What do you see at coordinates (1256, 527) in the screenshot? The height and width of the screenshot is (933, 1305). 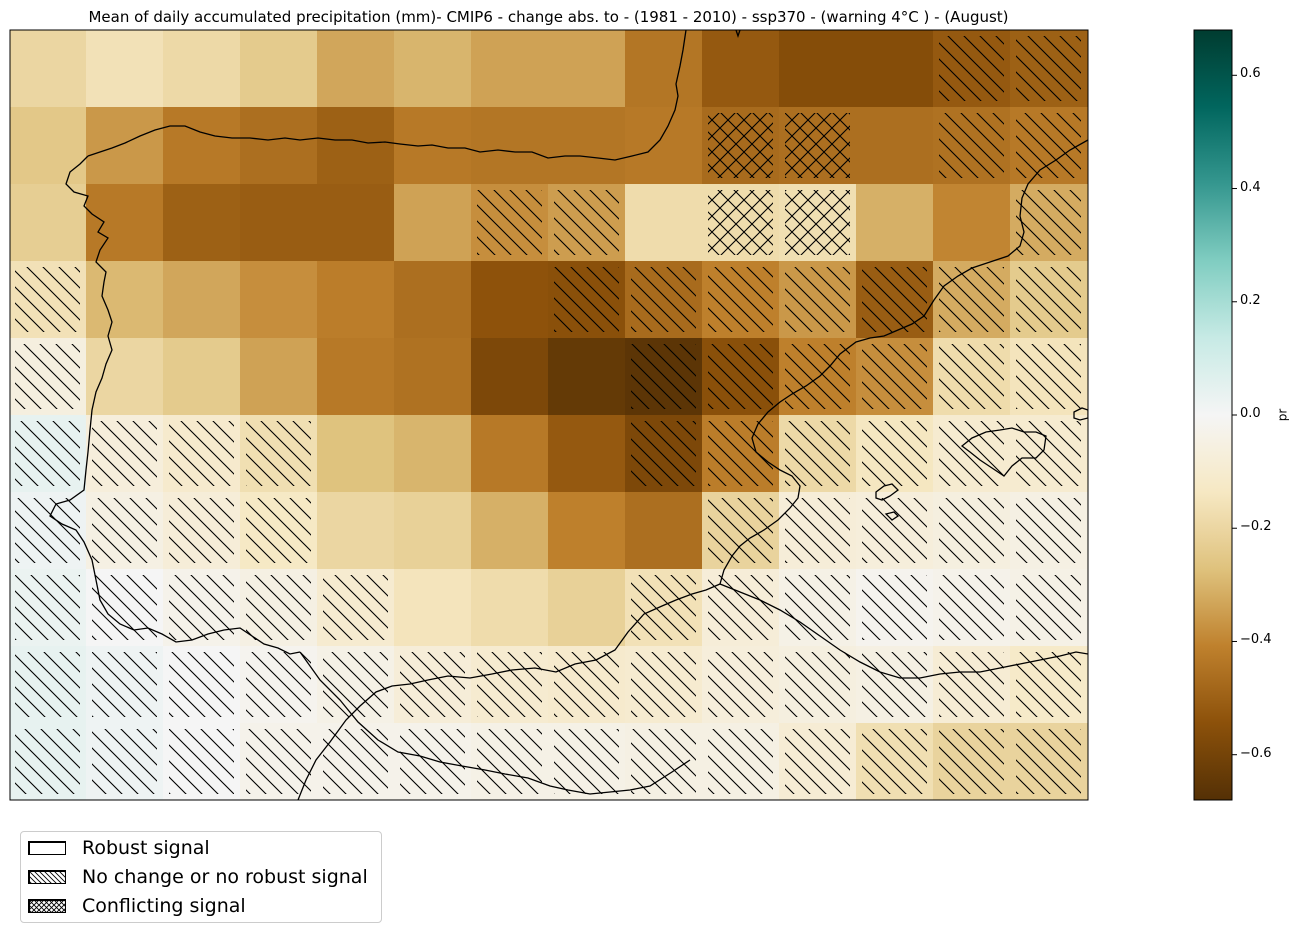 I see `colorbar-tick-label: −0.2` at bounding box center [1256, 527].